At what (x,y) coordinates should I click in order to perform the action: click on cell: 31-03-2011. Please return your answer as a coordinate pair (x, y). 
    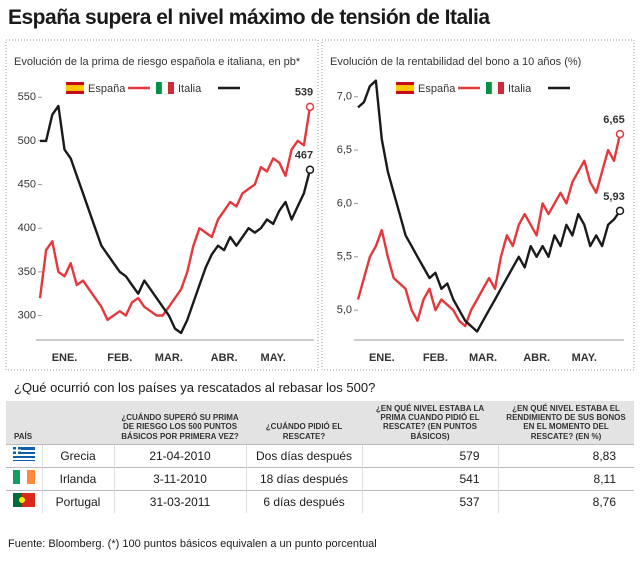
    Looking at the image, I should click on (180, 501).